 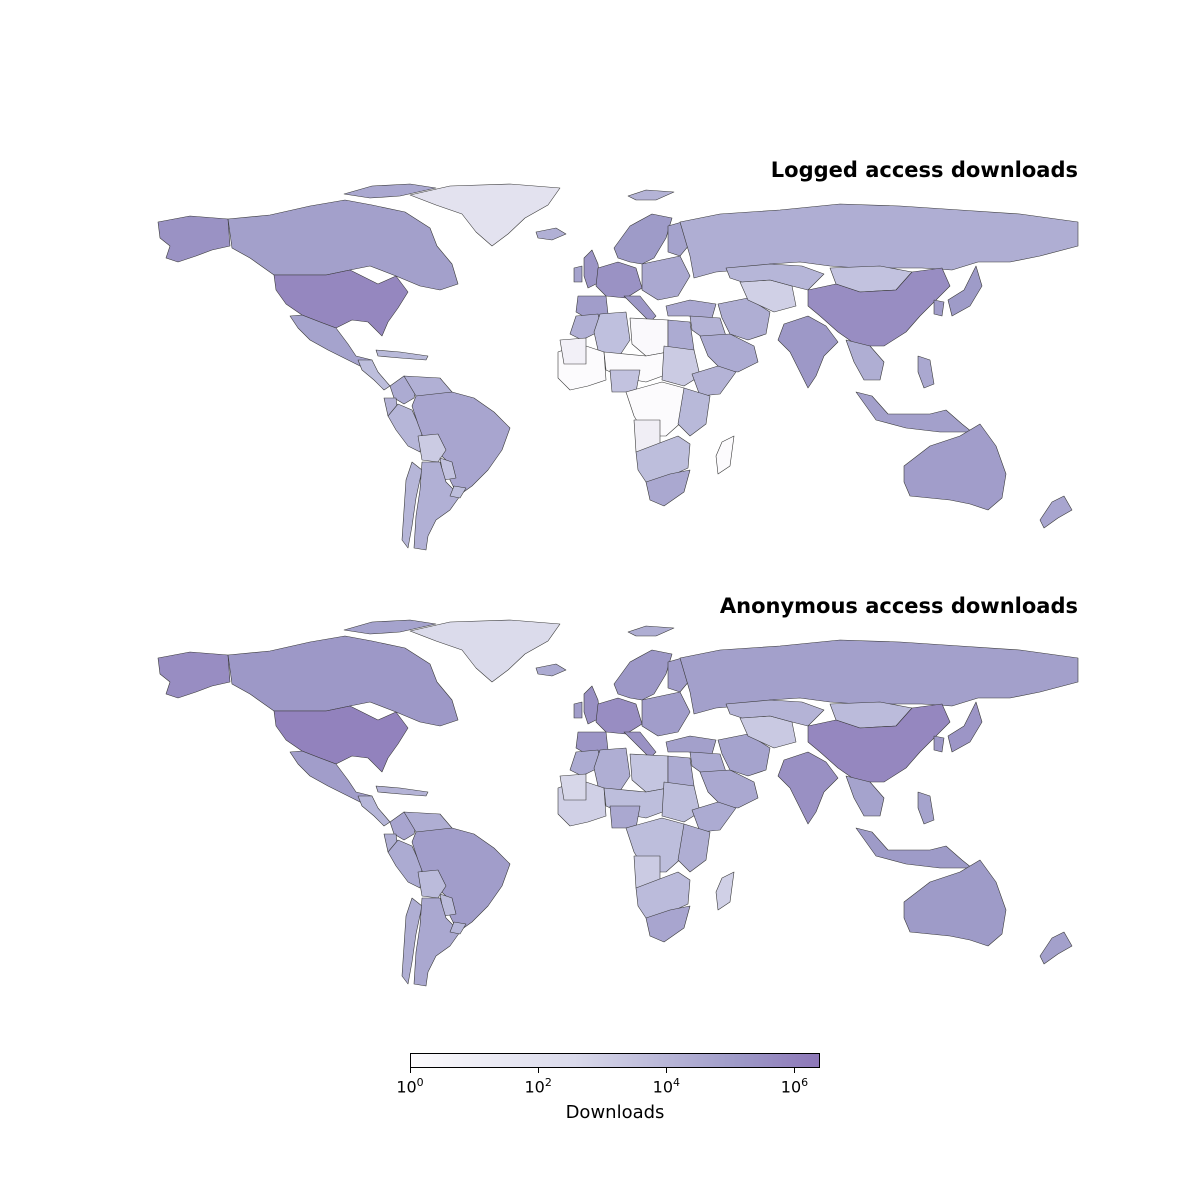 I want to click on colorbar-tick-label: 104, so click(x=666, y=1086).